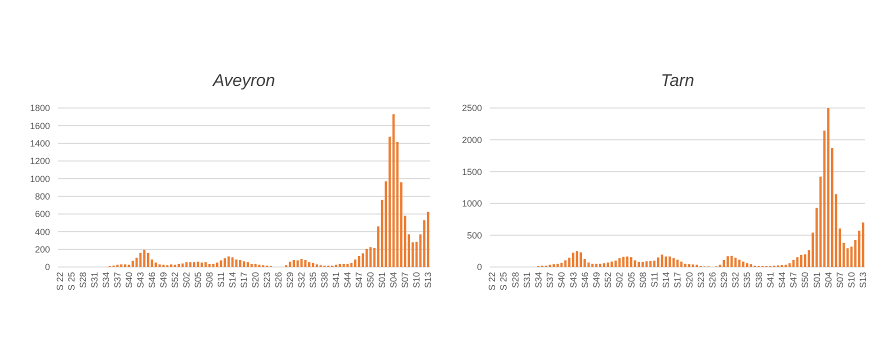 The height and width of the screenshot is (350, 870). What do you see at coordinates (840, 280) in the screenshot?
I see `x-tick-label: S07` at bounding box center [840, 280].